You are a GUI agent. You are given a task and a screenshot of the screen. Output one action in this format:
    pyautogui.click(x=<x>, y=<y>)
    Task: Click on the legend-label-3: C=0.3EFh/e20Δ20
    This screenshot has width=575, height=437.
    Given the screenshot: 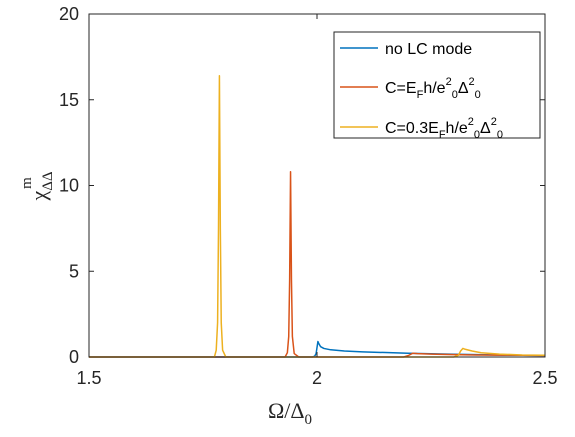 What is the action you would take?
    pyautogui.click(x=444, y=128)
    